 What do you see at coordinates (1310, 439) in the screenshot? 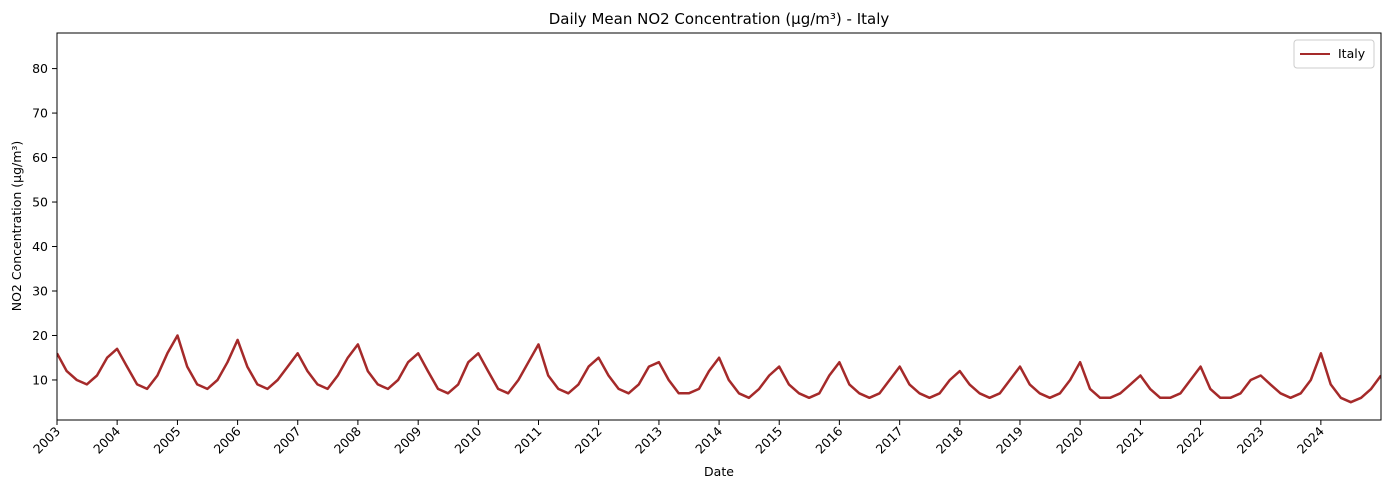
I see `x-tick-label: 2024` at bounding box center [1310, 439].